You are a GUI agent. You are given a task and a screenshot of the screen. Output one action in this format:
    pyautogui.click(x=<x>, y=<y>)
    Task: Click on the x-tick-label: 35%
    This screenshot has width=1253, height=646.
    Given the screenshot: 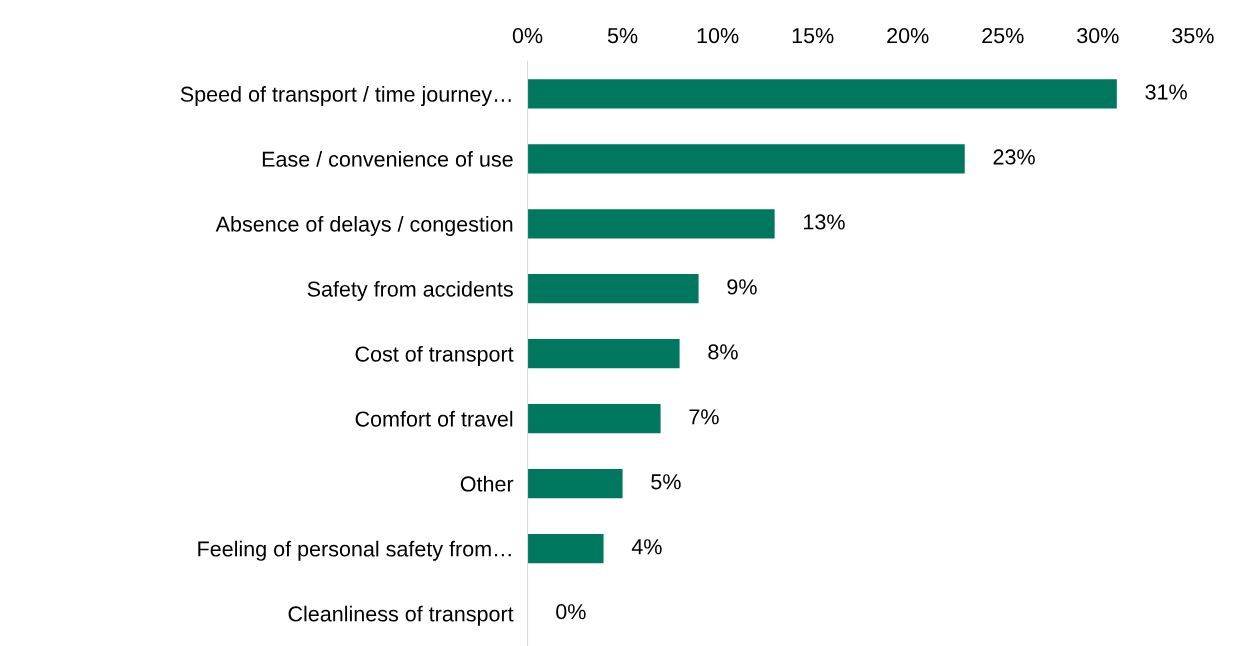 What is the action you would take?
    pyautogui.click(x=1193, y=35)
    